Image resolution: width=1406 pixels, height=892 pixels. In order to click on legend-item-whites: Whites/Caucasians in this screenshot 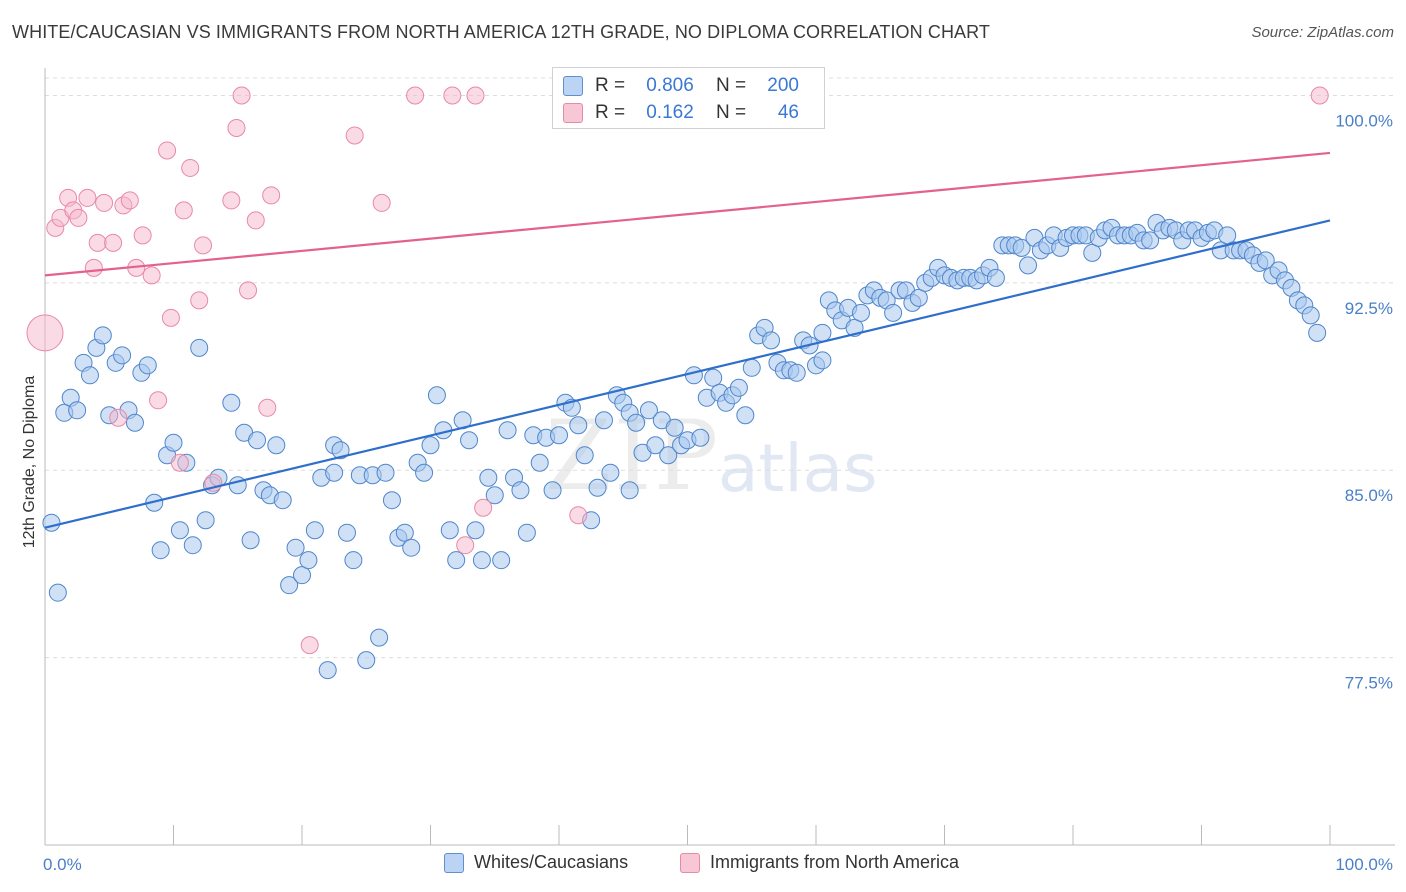, I will do `click(536, 862)`.